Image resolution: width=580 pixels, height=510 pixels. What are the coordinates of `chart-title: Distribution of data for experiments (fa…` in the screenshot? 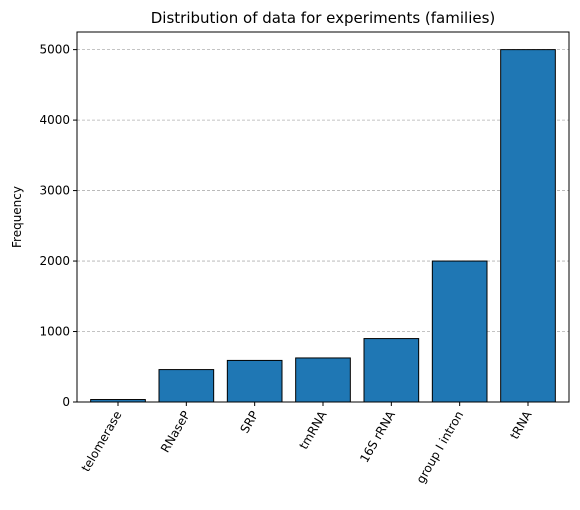 It's located at (323, 18).